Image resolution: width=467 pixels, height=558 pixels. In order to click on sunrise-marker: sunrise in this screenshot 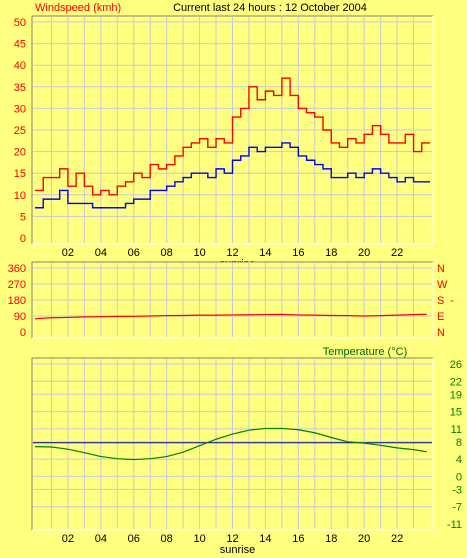, I will do `click(237, 550)`.